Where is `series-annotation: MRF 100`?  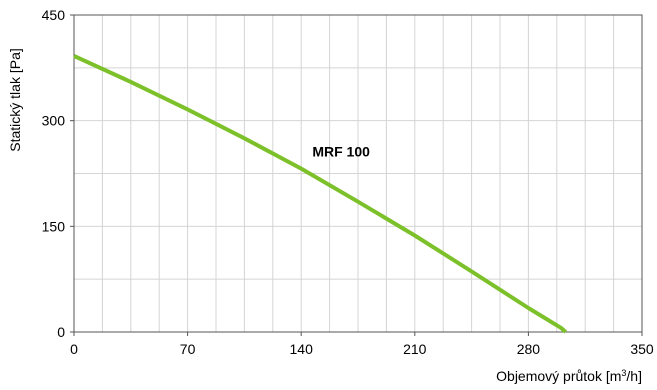 series-annotation: MRF 100 is located at coordinates (341, 151).